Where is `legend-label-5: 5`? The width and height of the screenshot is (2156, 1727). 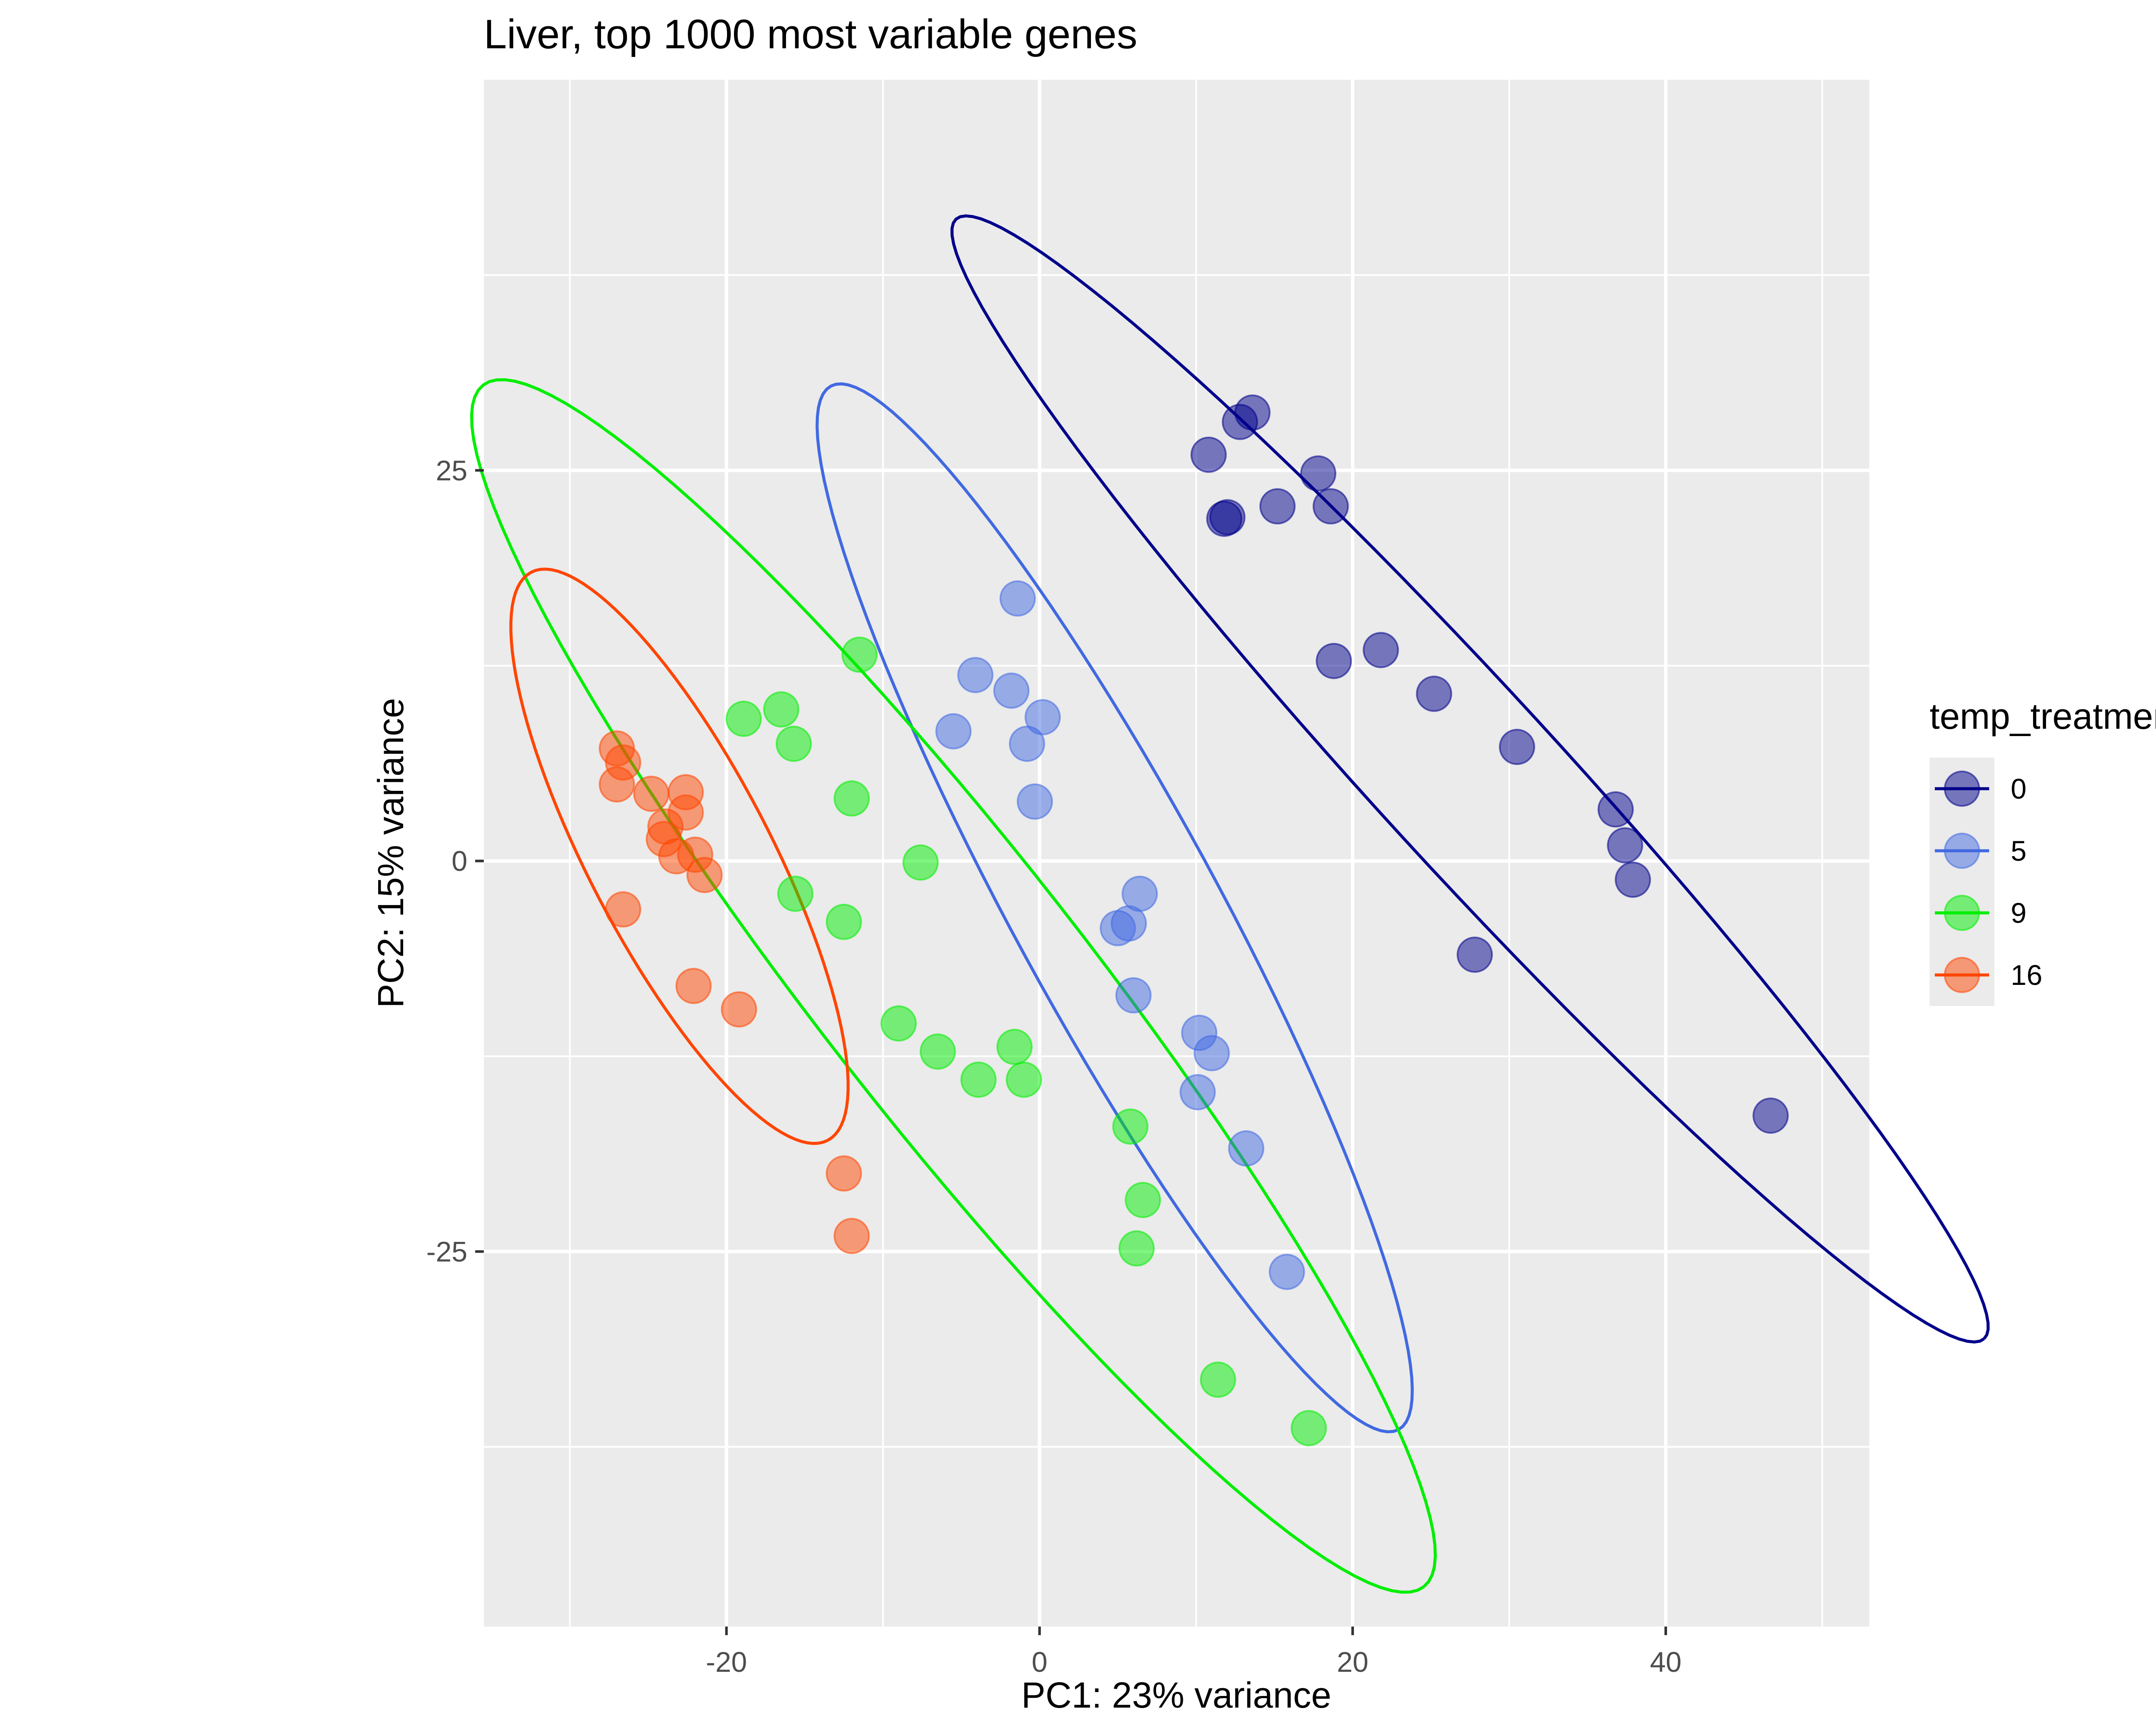 legend-label-5: 5 is located at coordinates (2019, 851).